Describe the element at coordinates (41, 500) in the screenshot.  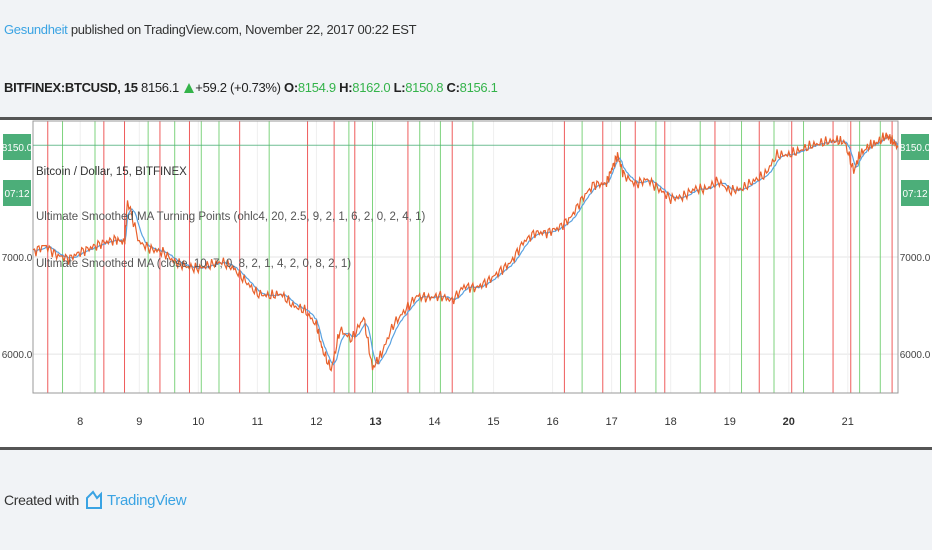
I see `created-with-text: Created with` at that location.